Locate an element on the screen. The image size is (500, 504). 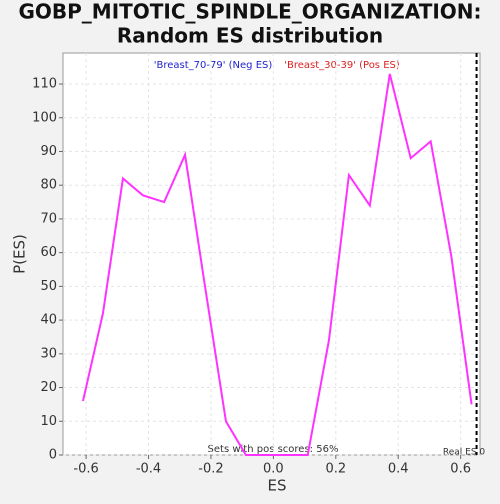
y-tick-label: 100 is located at coordinates (44, 117).